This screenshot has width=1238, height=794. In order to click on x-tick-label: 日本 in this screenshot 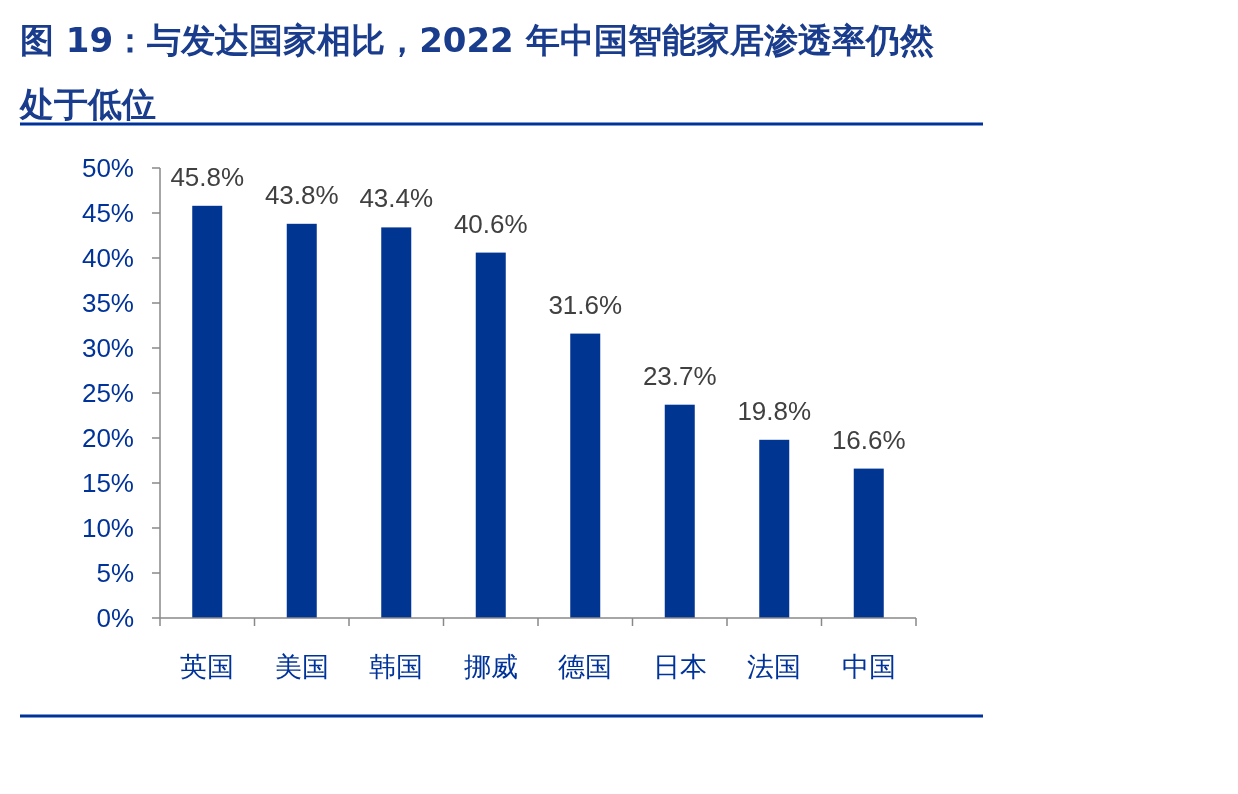, I will do `click(679, 666)`.